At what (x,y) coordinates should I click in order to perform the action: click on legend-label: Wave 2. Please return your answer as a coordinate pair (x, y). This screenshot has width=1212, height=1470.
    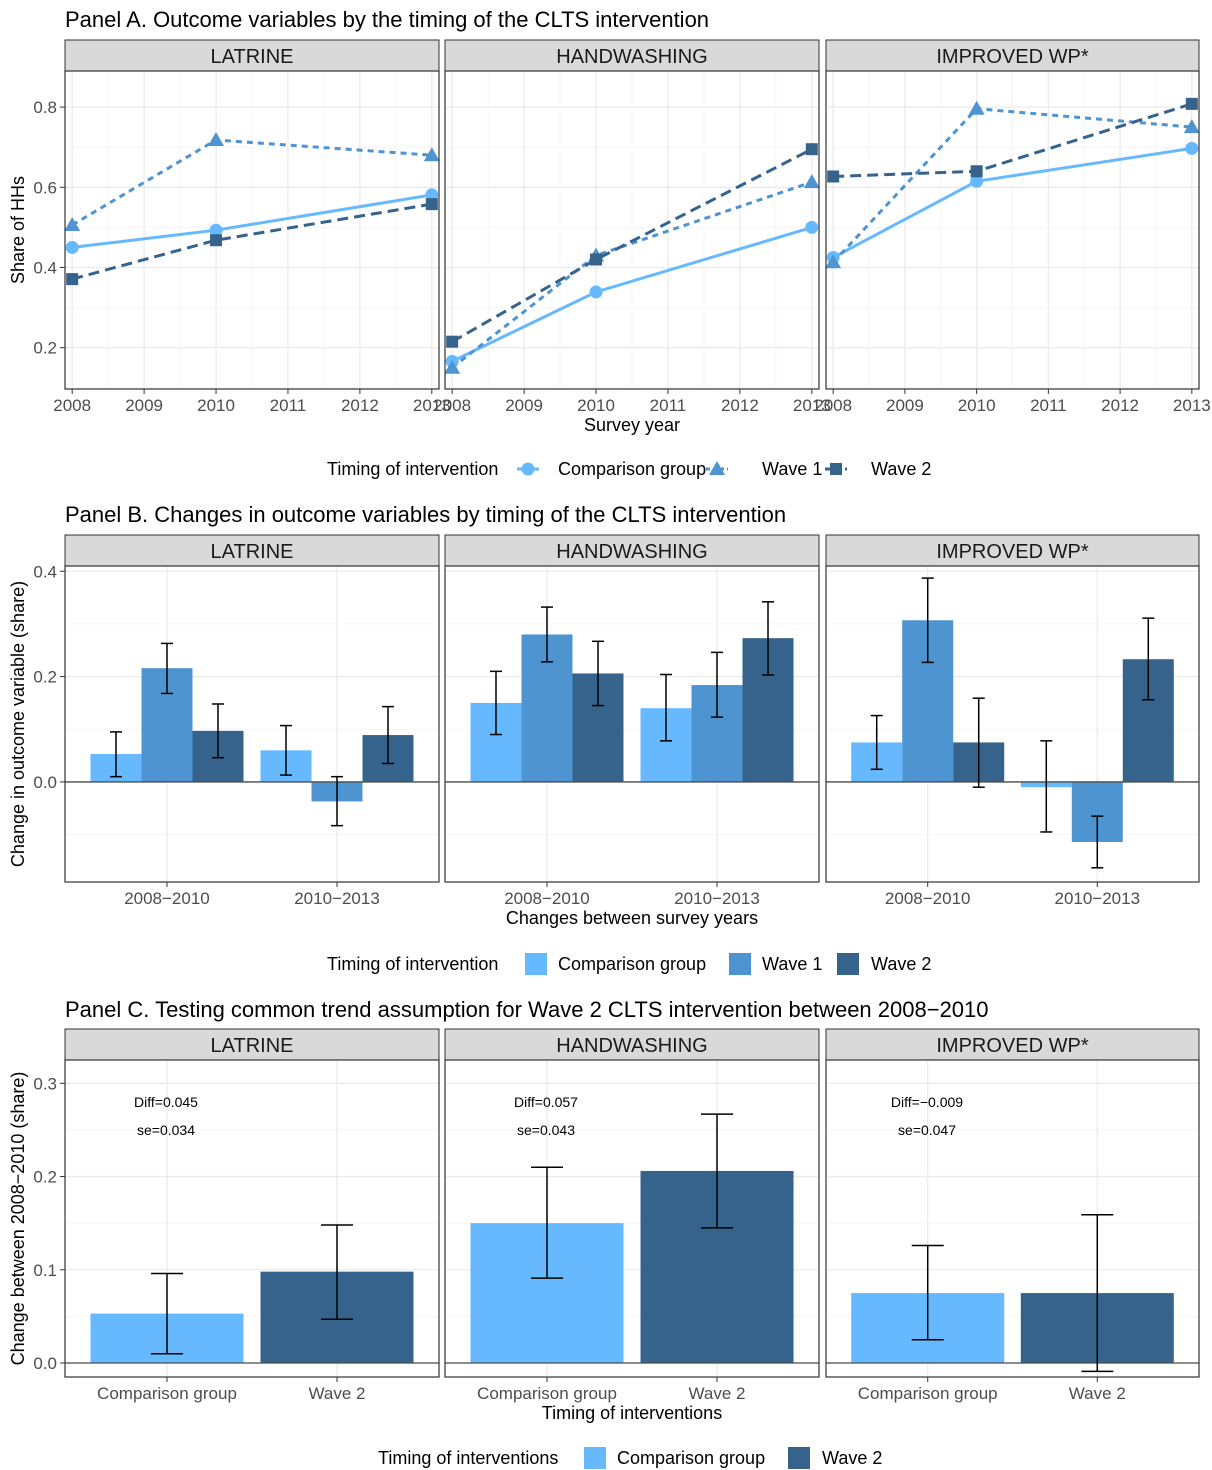
    Looking at the image, I should click on (852, 1458).